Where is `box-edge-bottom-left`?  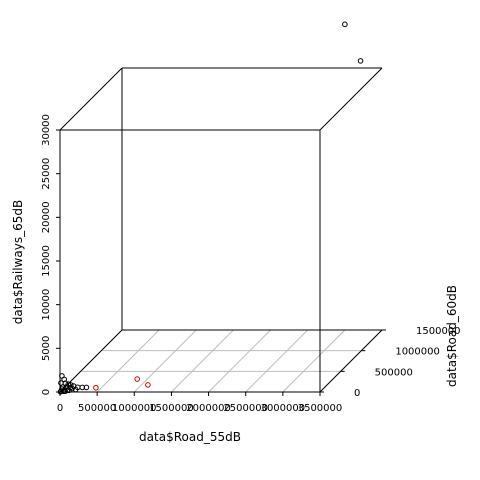 box-edge-bottom-left is located at coordinates (91, 361).